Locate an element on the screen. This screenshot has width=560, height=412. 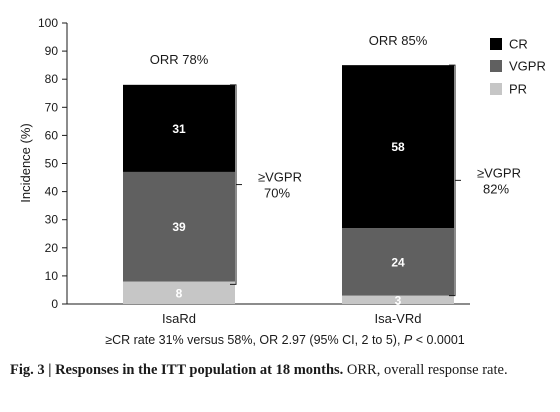
y-tick-label: 100 is located at coordinates (48, 23).